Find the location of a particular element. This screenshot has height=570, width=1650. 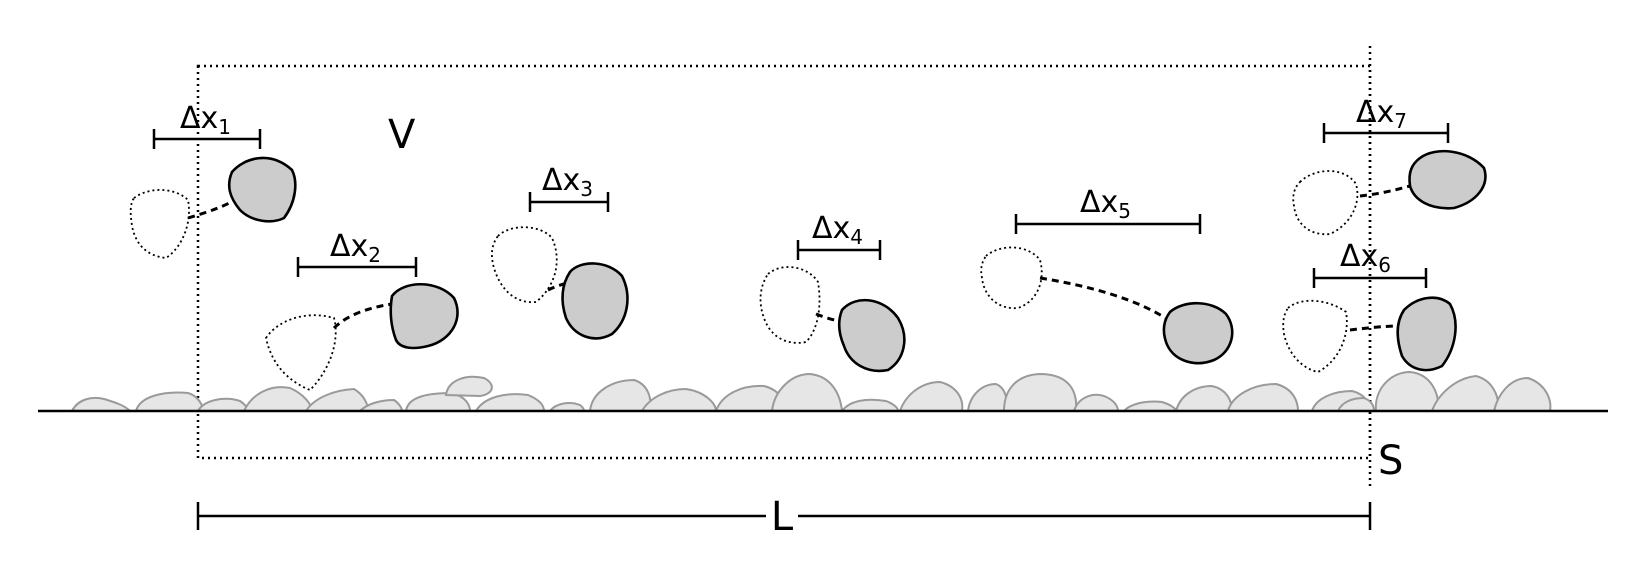

particle-3-final is located at coordinates (595, 301).